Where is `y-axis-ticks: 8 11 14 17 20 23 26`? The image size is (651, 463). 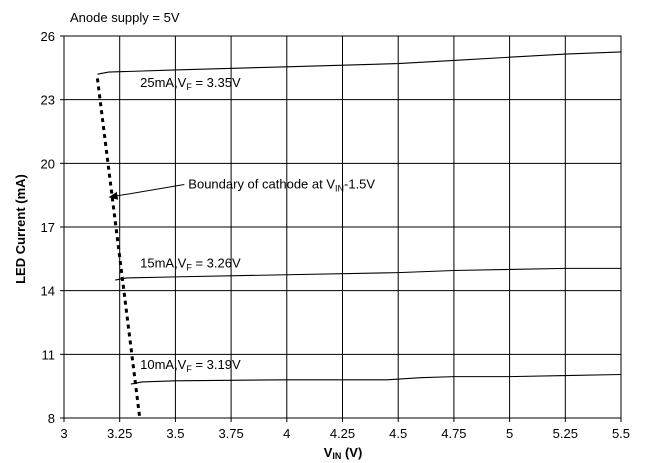 y-axis-ticks: 8 11 14 17 20 23 26 is located at coordinates (52, 227).